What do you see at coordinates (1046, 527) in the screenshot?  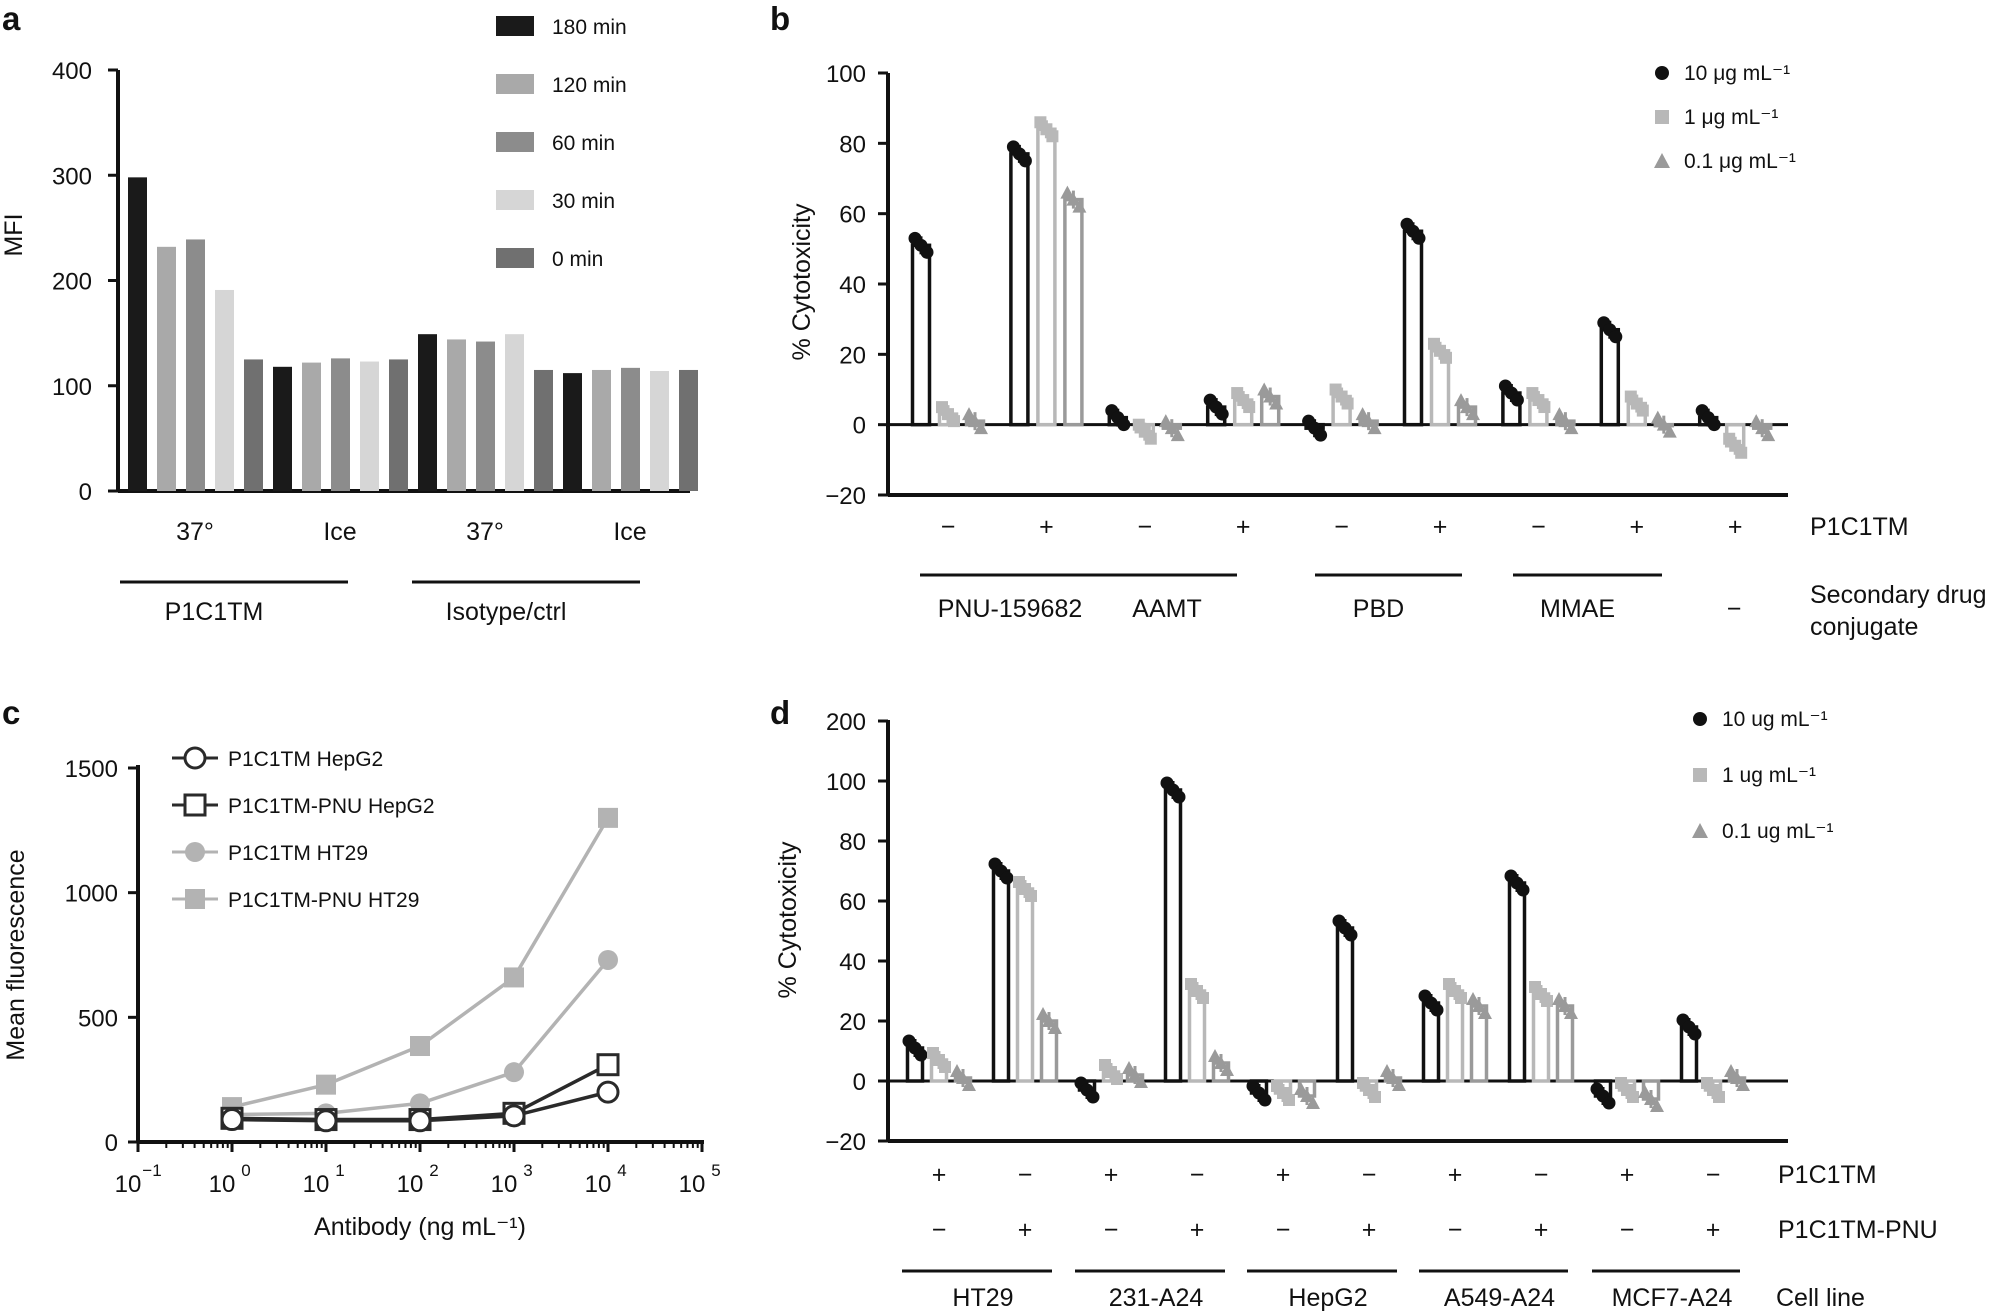 I see `sign-b: +` at bounding box center [1046, 527].